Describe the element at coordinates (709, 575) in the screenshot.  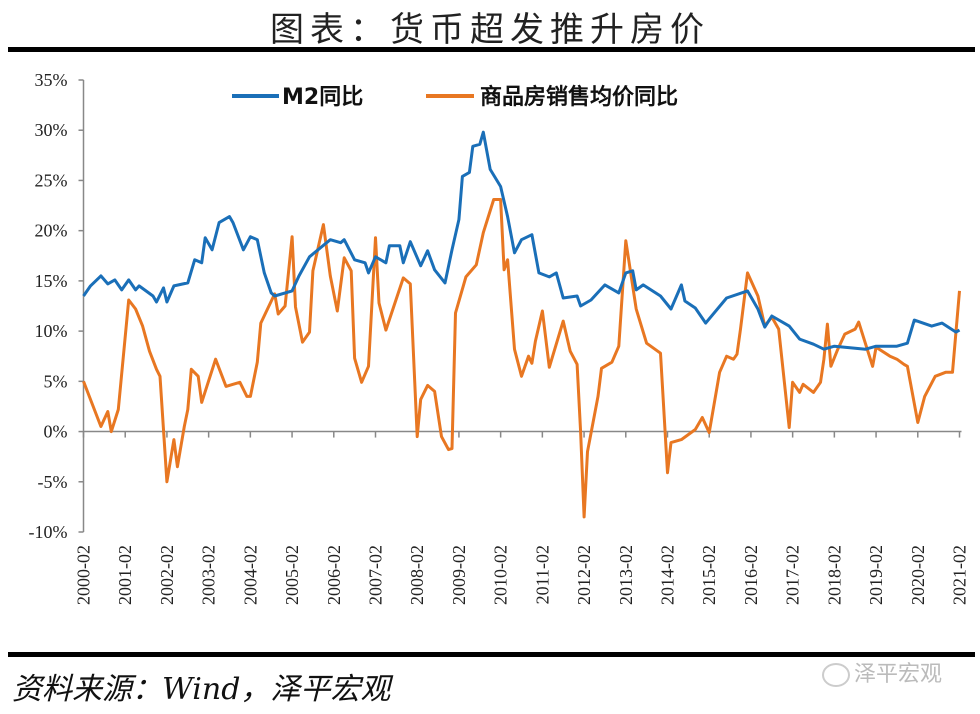
I see `x-tick-label: 2015-02` at that location.